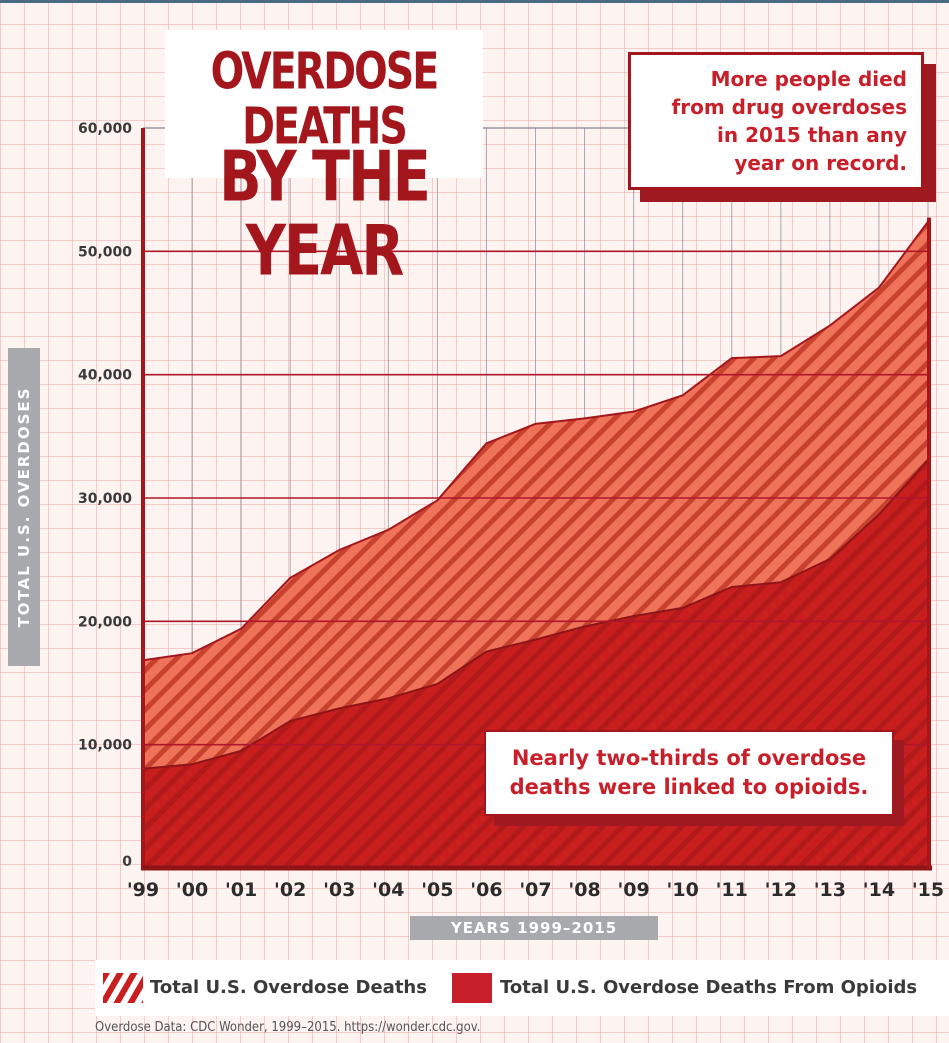 The width and height of the screenshot is (949, 1043). Describe the element at coordinates (105, 746) in the screenshot. I see `y-tick-label: 10,000` at that location.